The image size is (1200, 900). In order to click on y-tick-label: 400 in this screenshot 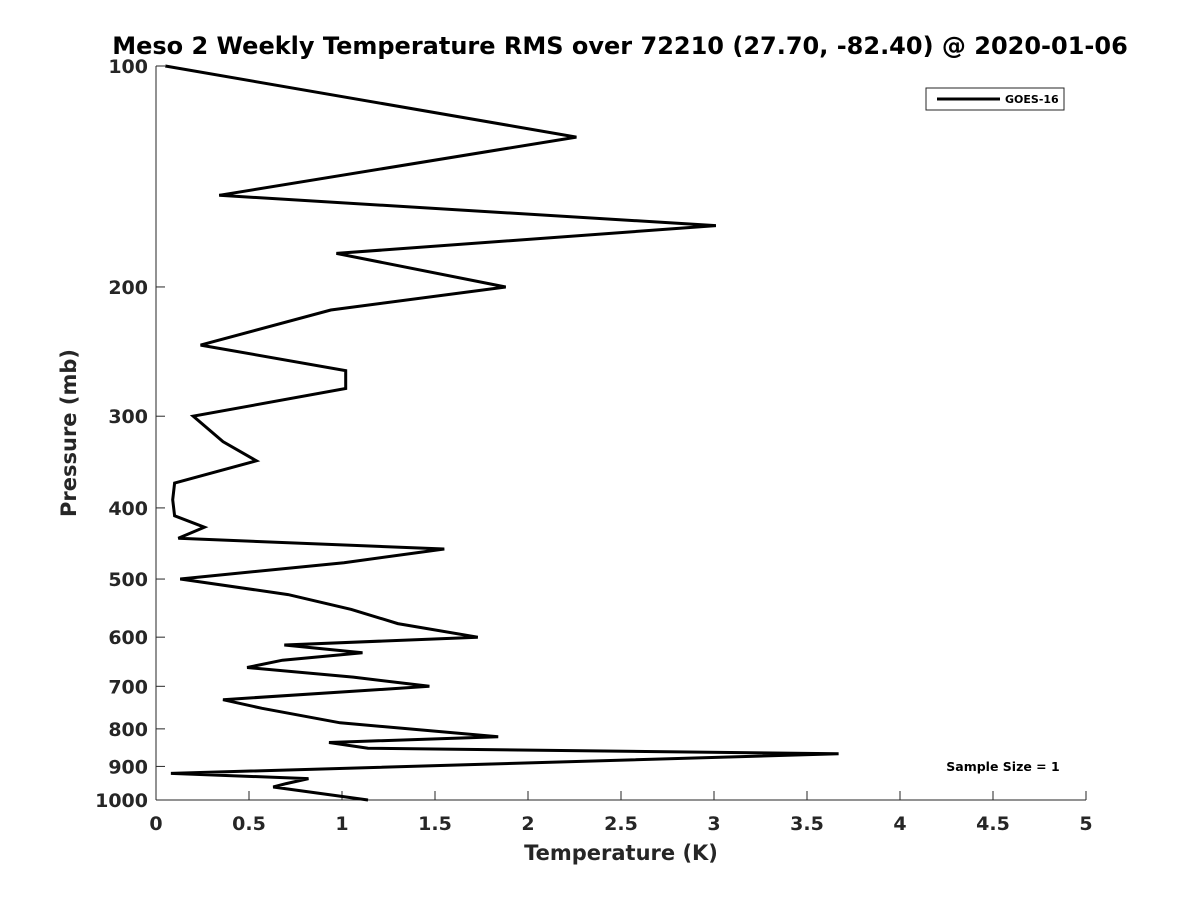, I will do `click(128, 509)`.